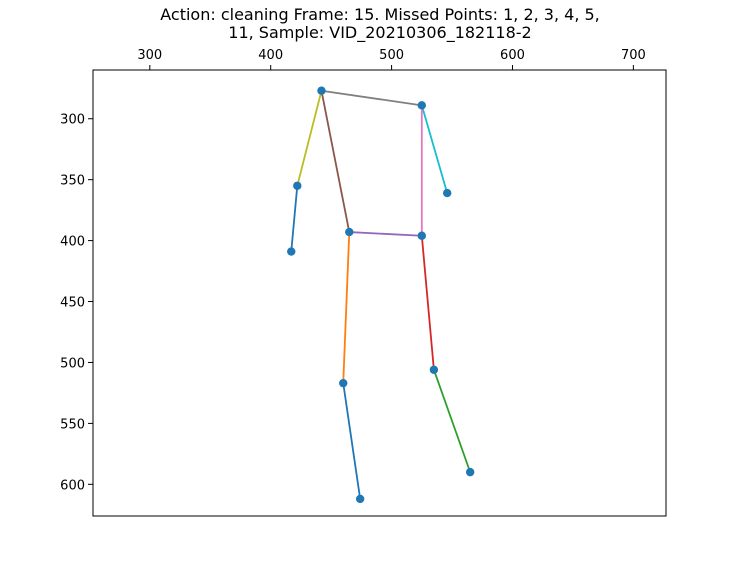 The image size is (740, 580). I want to click on y-tick-label: 450, so click(72, 303).